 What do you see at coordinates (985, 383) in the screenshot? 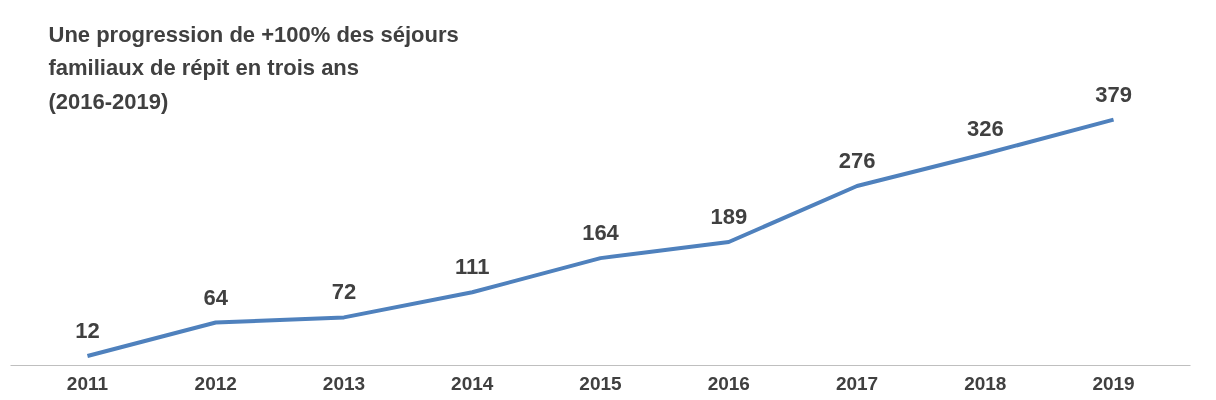
I see `x-tick-label: 2018` at bounding box center [985, 383].